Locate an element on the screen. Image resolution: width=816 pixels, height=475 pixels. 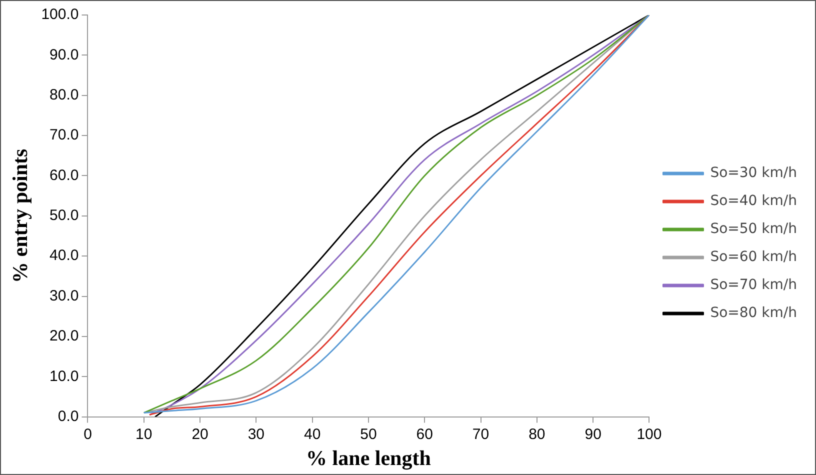
y-tick-label: 0.0 is located at coordinates (68, 416).